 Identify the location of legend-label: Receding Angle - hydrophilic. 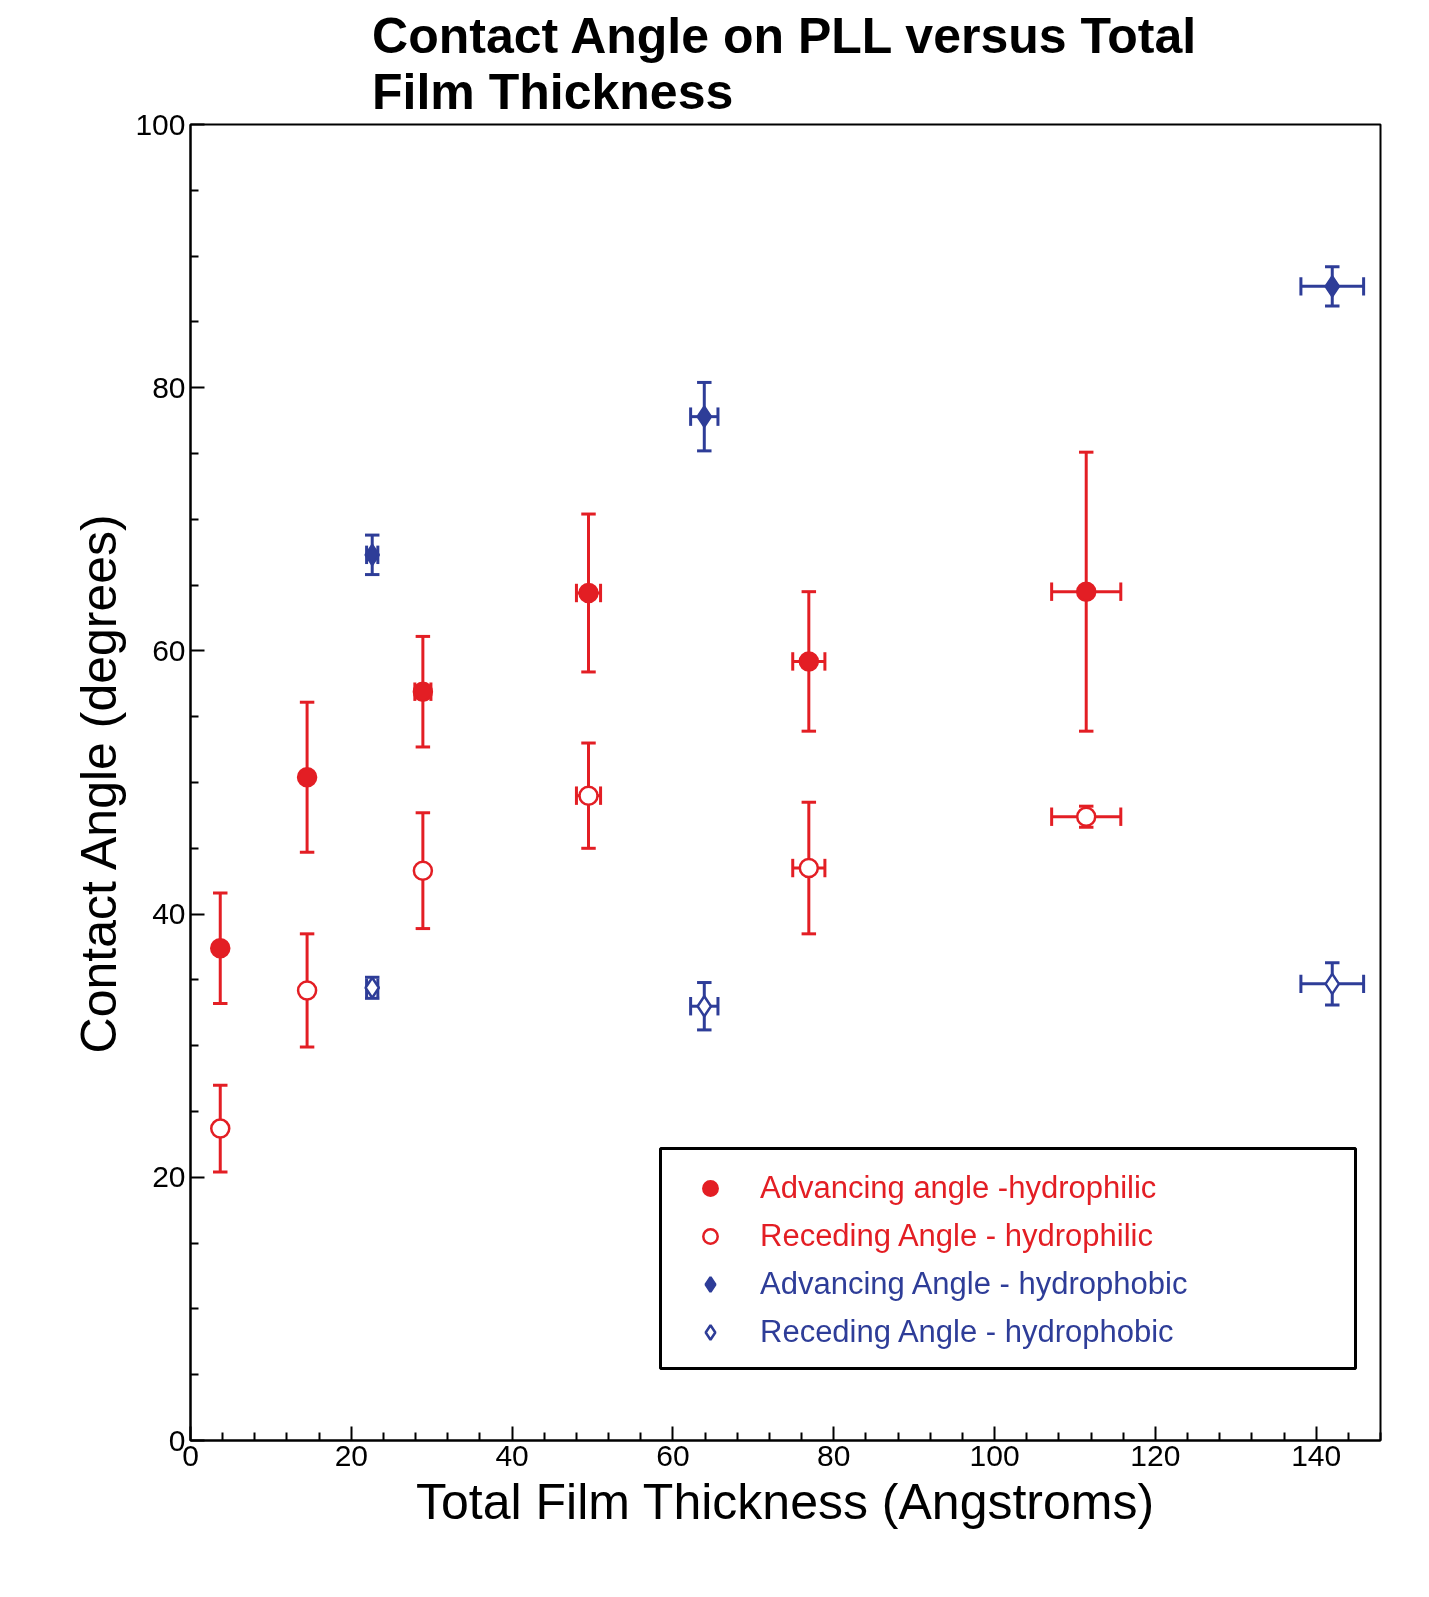
(956, 1236).